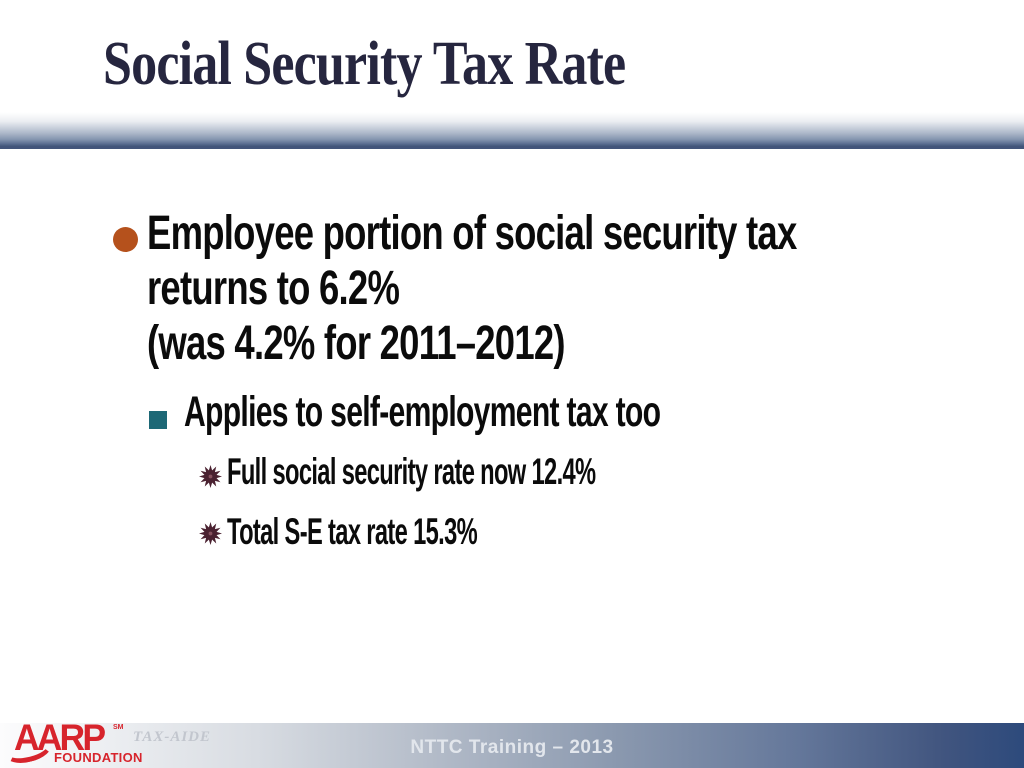 The height and width of the screenshot is (768, 1024). Describe the element at coordinates (118, 727) in the screenshot. I see `aarp-sm-superscript: SM` at that location.